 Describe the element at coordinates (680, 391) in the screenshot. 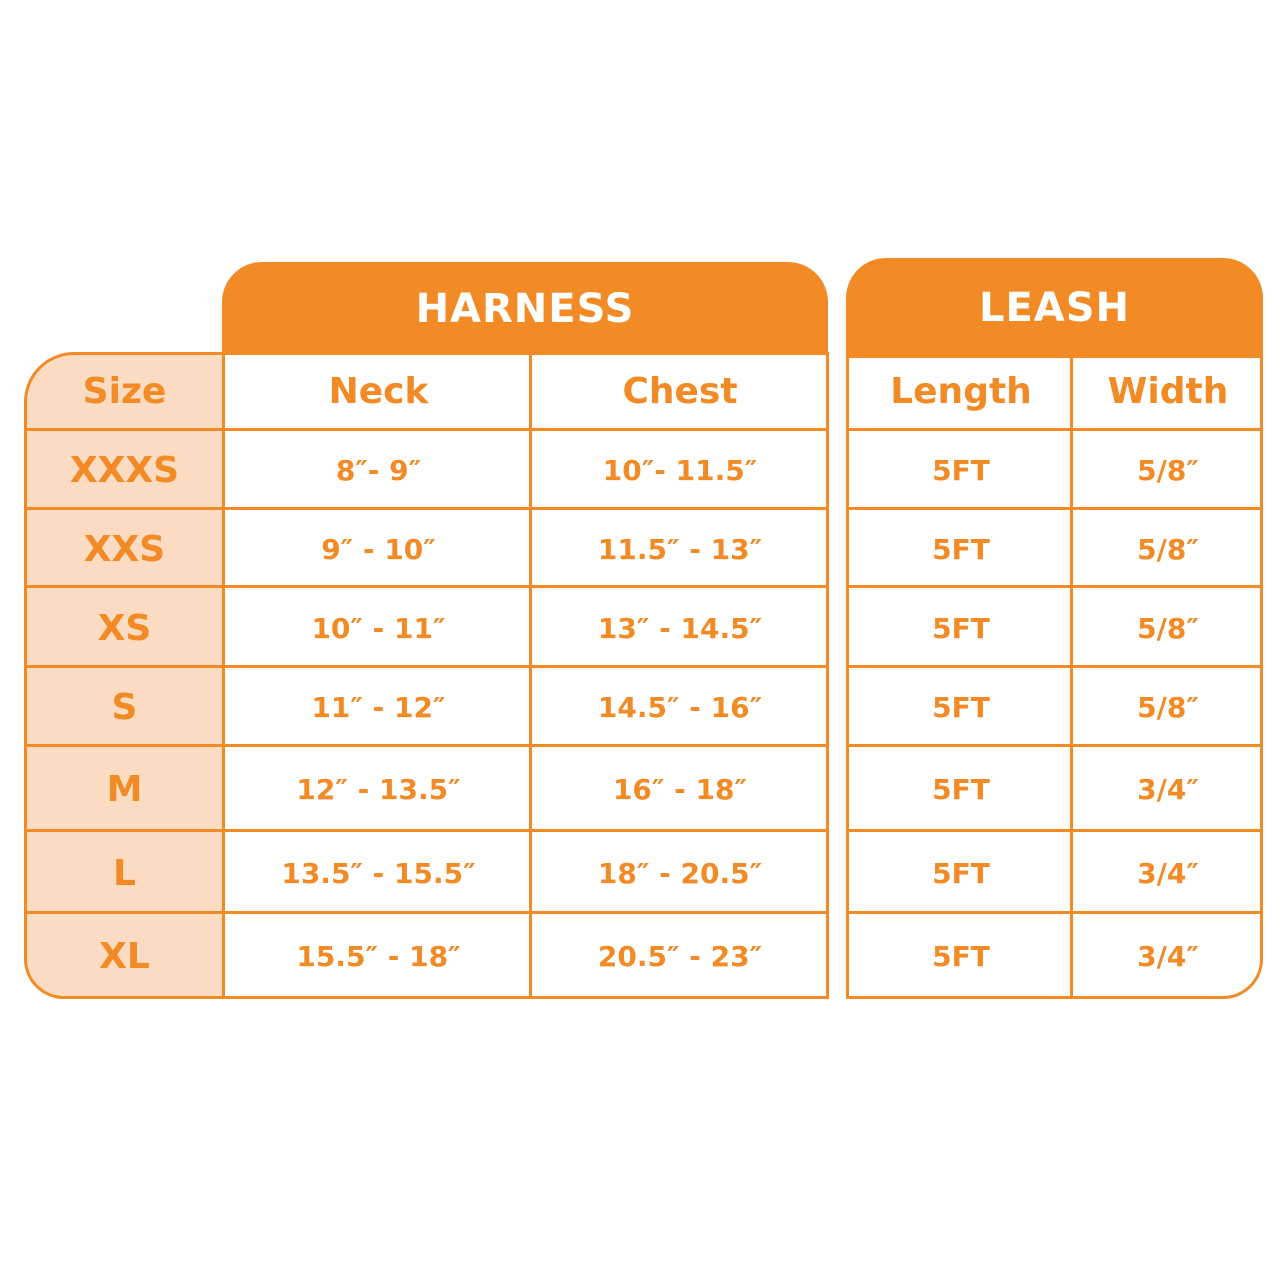

I see `column-header: Chest` at that location.